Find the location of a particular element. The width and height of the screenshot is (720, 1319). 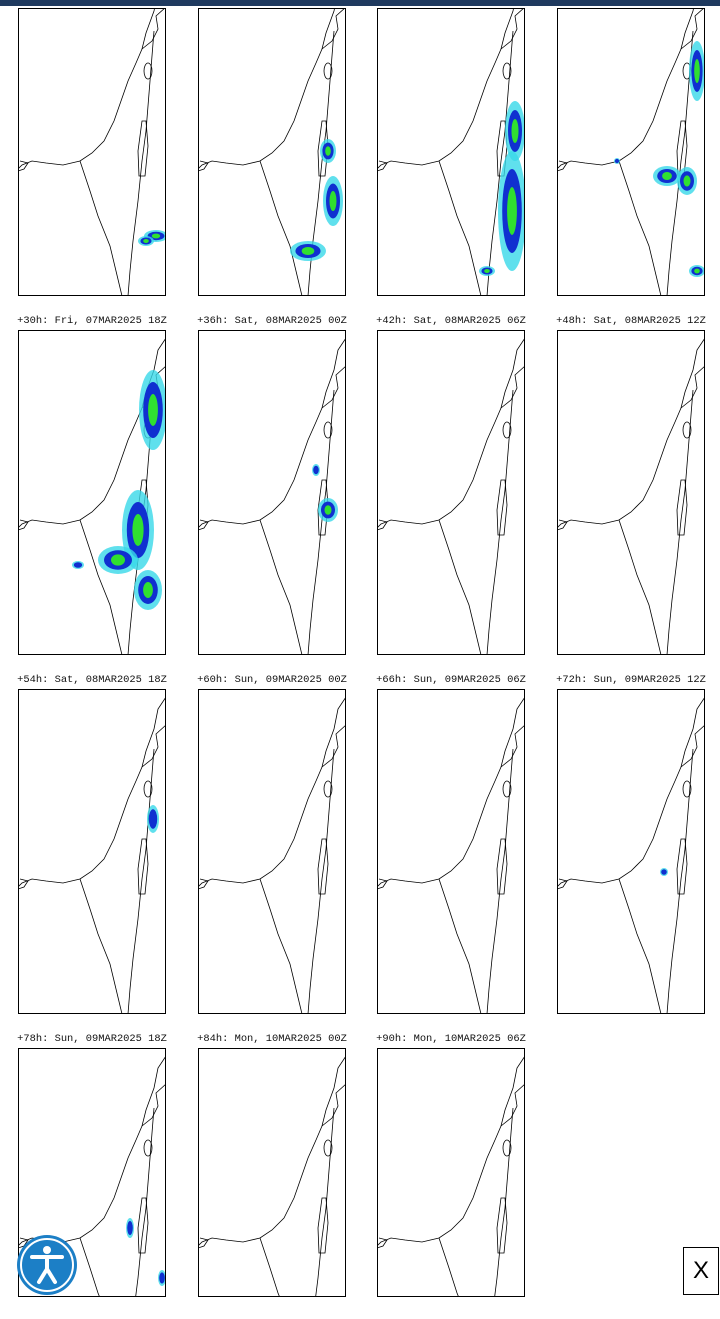

forecast-label: +84h: Mon, 10MAR2025 00Z is located at coordinates (272, 1039).